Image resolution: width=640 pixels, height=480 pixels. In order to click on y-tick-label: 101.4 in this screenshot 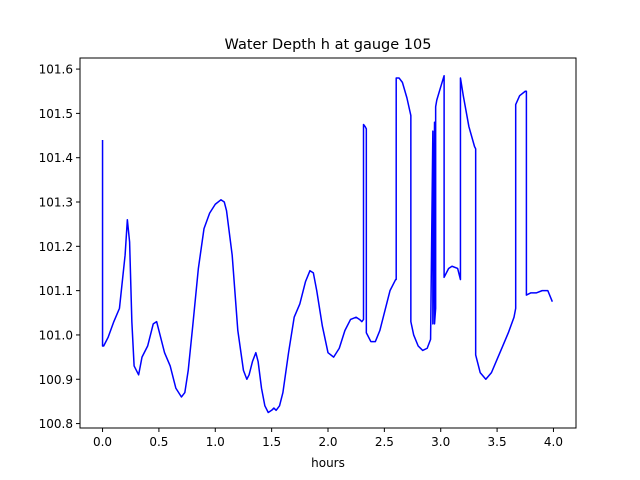, I will do `click(56, 158)`.